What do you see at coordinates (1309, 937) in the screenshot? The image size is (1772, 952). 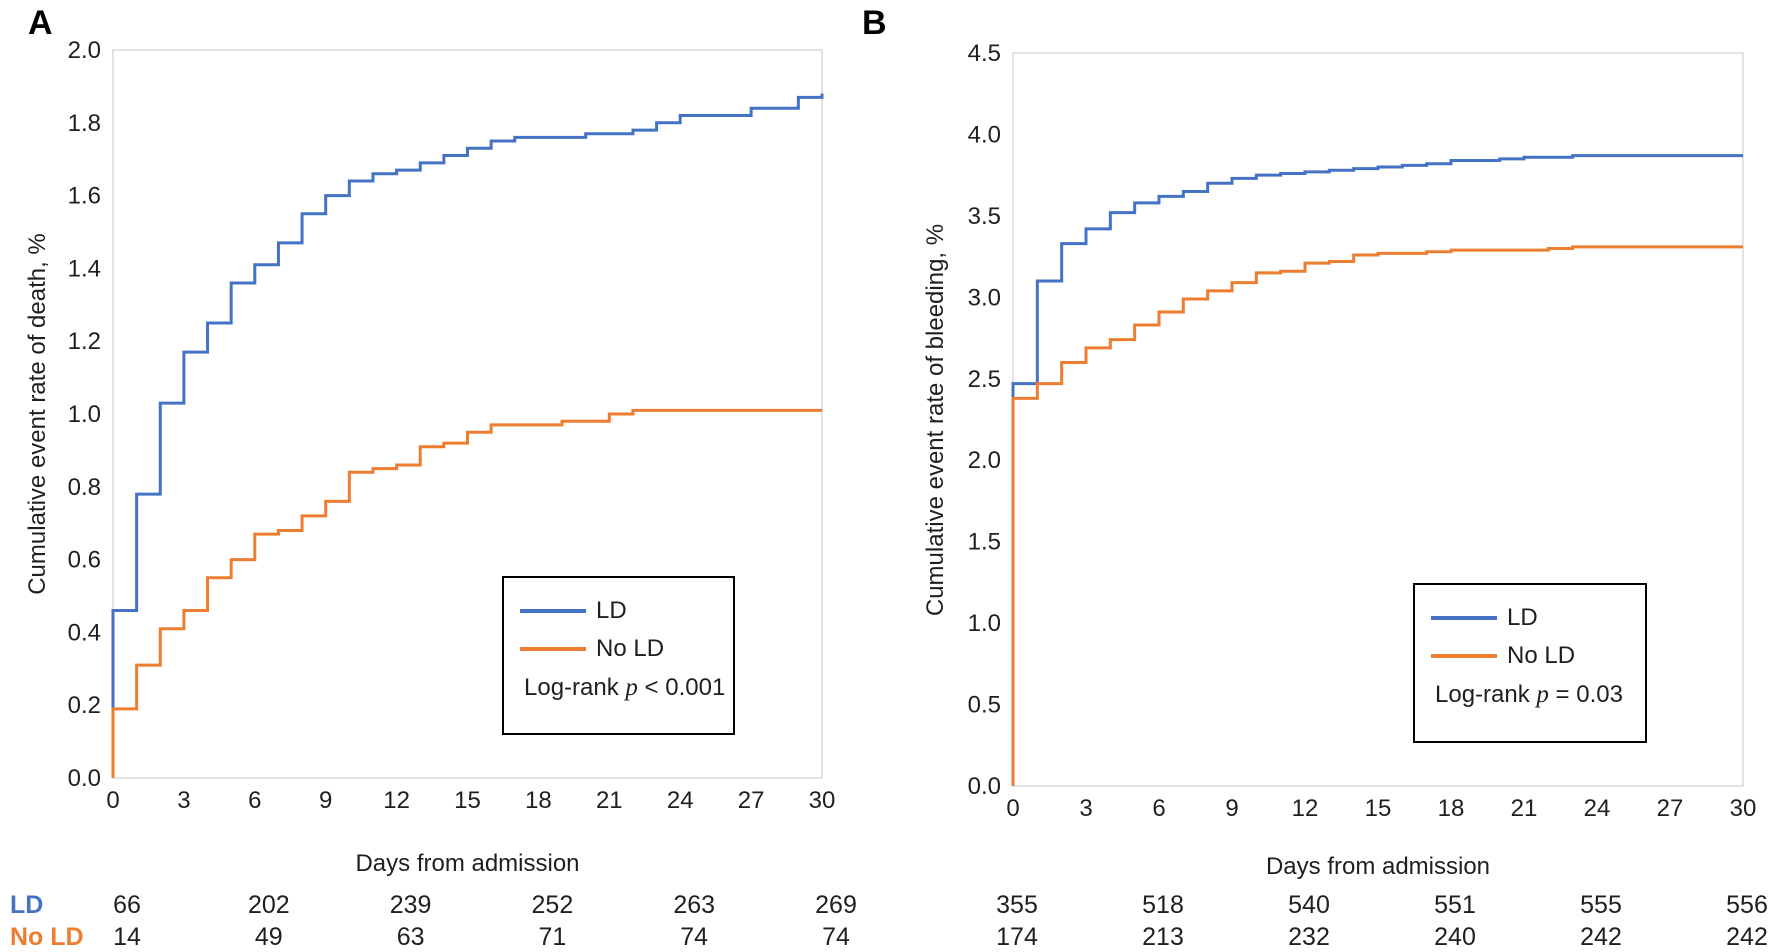 I see `at-risk-count-b-no-ld-day12: 232` at bounding box center [1309, 937].